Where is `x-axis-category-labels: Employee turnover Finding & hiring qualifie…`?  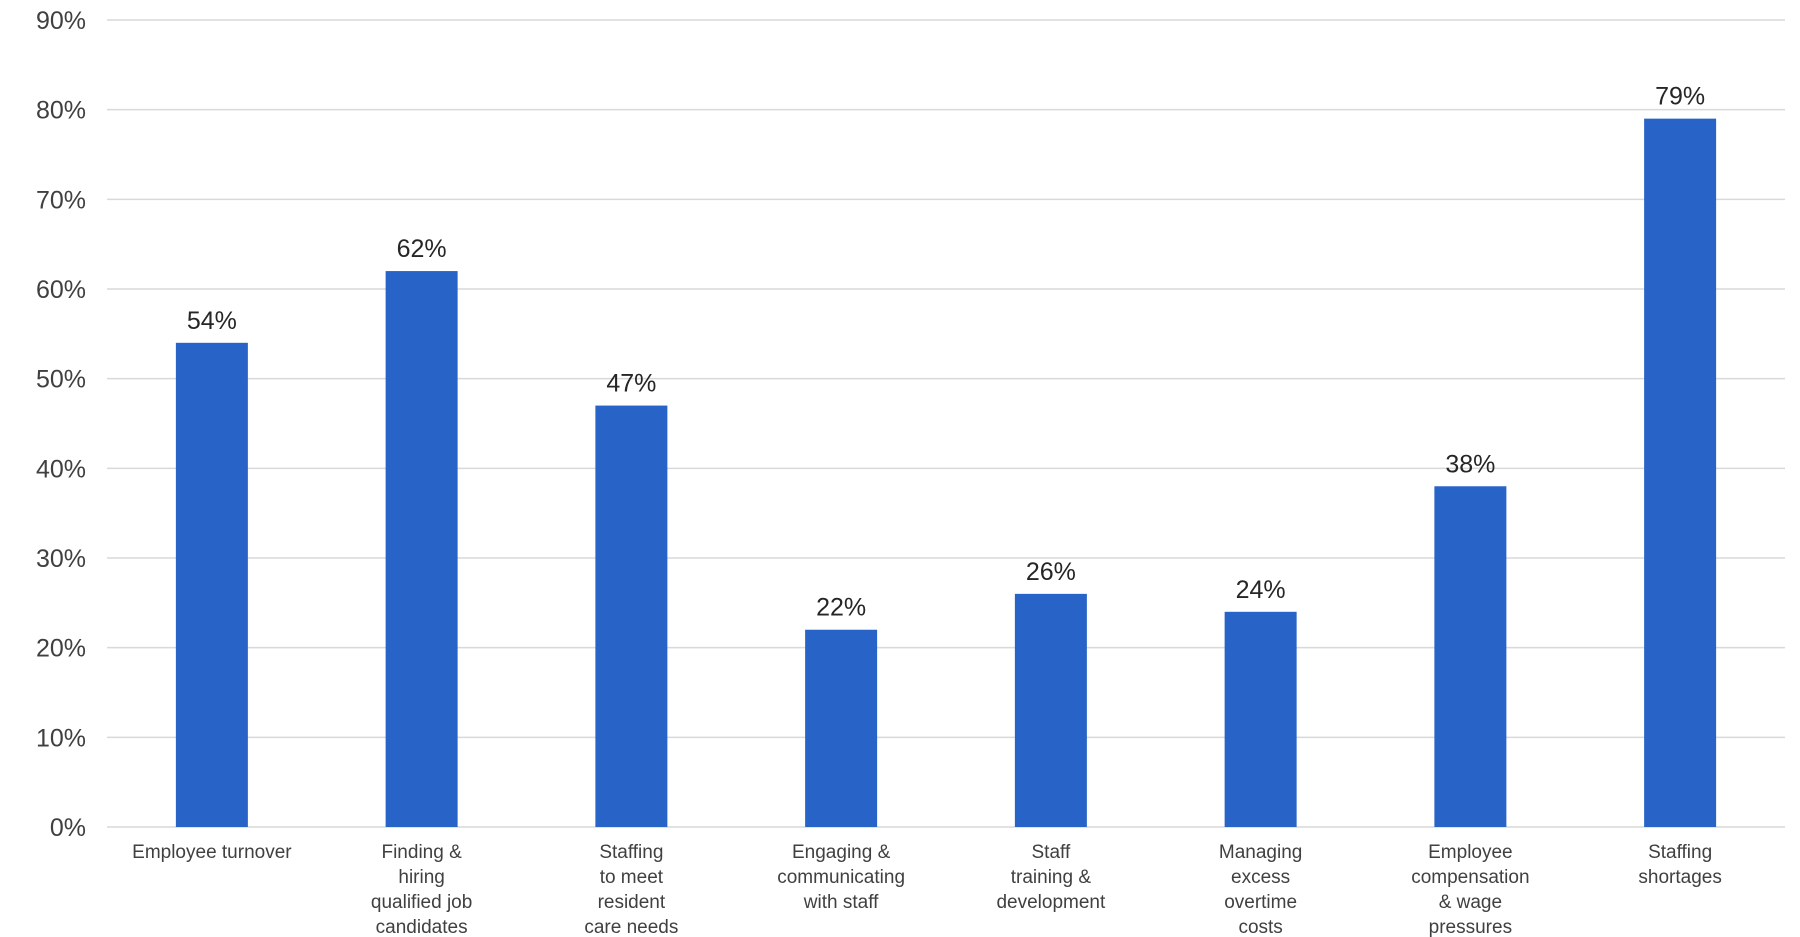 x-axis-category-labels: Employee turnover Finding & hiring qualifie… is located at coordinates (927, 889).